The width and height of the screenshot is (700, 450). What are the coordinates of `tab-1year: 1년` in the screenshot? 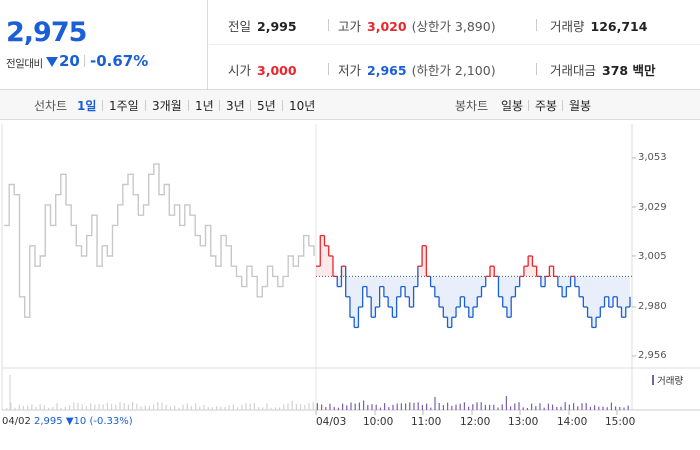 It's located at (204, 106).